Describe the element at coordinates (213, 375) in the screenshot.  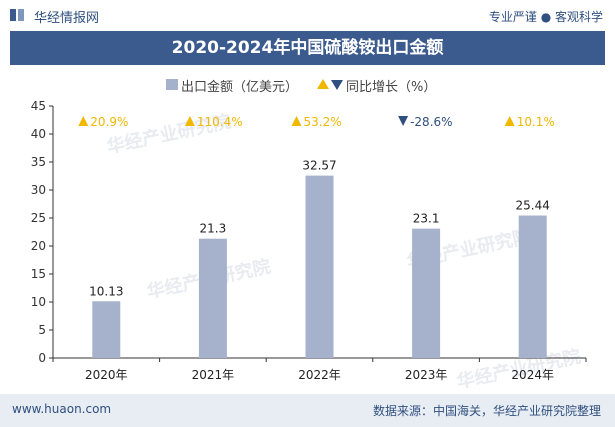
I see `x-tick-label: 2021年` at that location.